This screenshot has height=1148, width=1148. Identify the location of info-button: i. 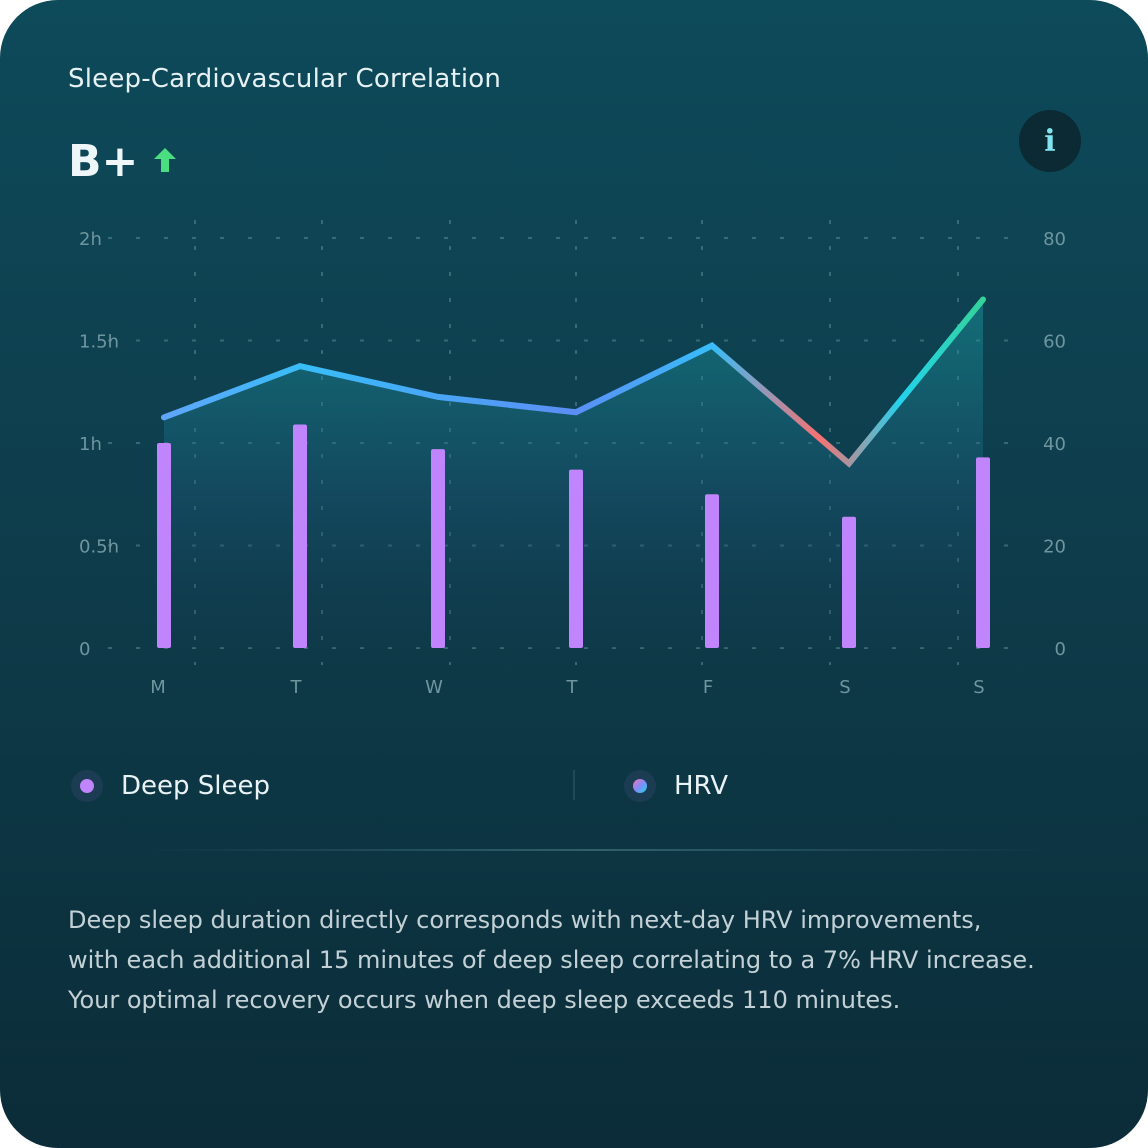
(1050, 141).